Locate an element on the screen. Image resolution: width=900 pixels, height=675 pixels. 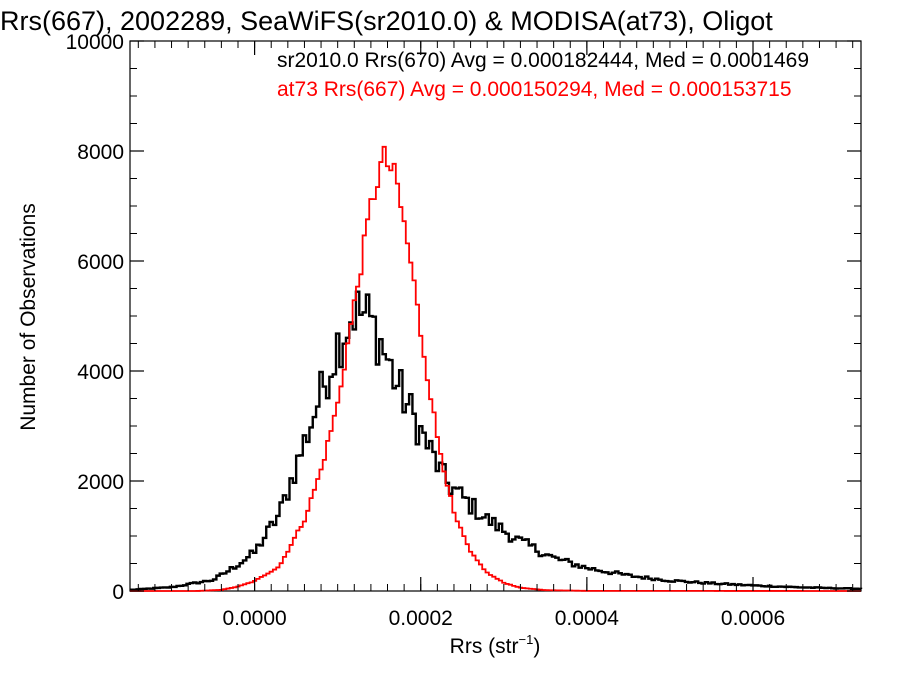
x-axis-label-main: Rrs (str is located at coordinates (484, 646).